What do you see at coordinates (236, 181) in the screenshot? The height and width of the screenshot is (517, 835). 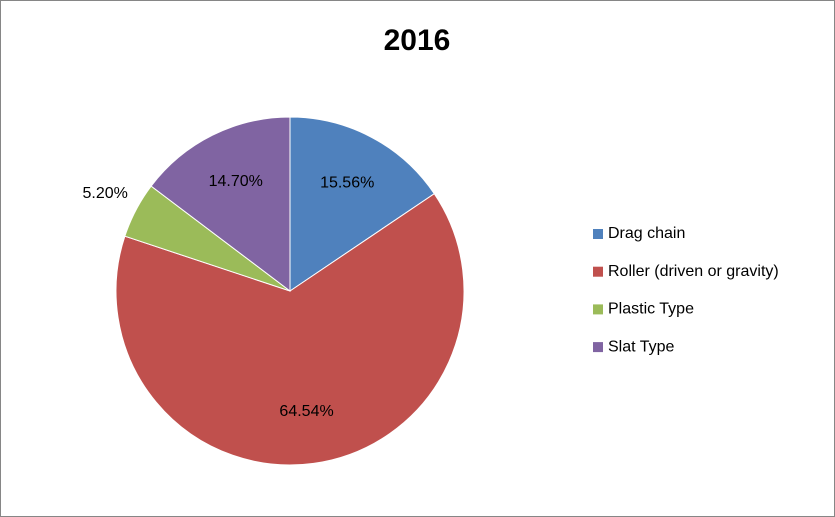 I see `data-label: 14.70%` at bounding box center [236, 181].